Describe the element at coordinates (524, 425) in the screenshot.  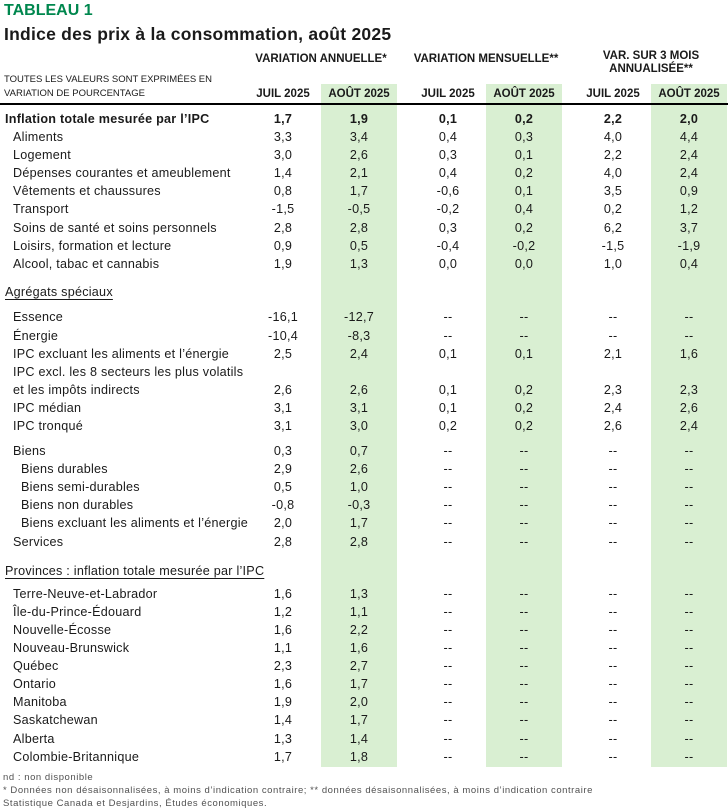
I see `shaded-column-monthly-aout` at that location.